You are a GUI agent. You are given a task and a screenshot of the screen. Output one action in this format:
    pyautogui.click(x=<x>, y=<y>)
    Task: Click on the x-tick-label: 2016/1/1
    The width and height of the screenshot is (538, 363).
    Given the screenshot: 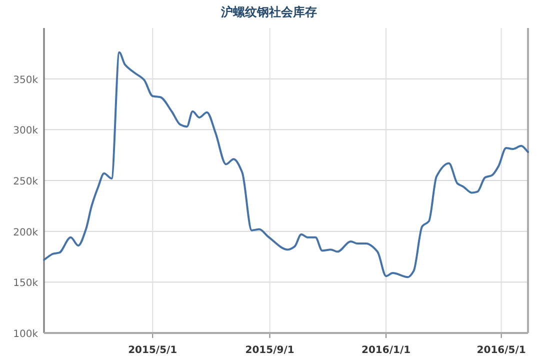 What is the action you would take?
    pyautogui.click(x=386, y=350)
    